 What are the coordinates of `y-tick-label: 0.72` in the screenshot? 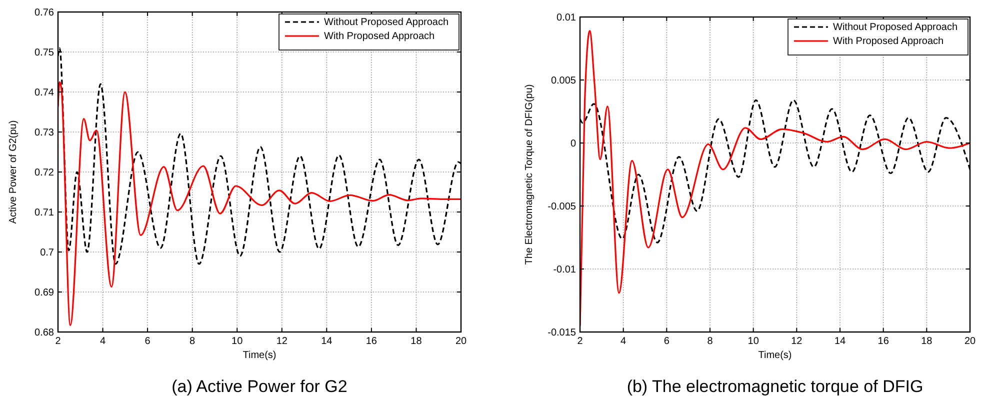 It's located at (44, 173).